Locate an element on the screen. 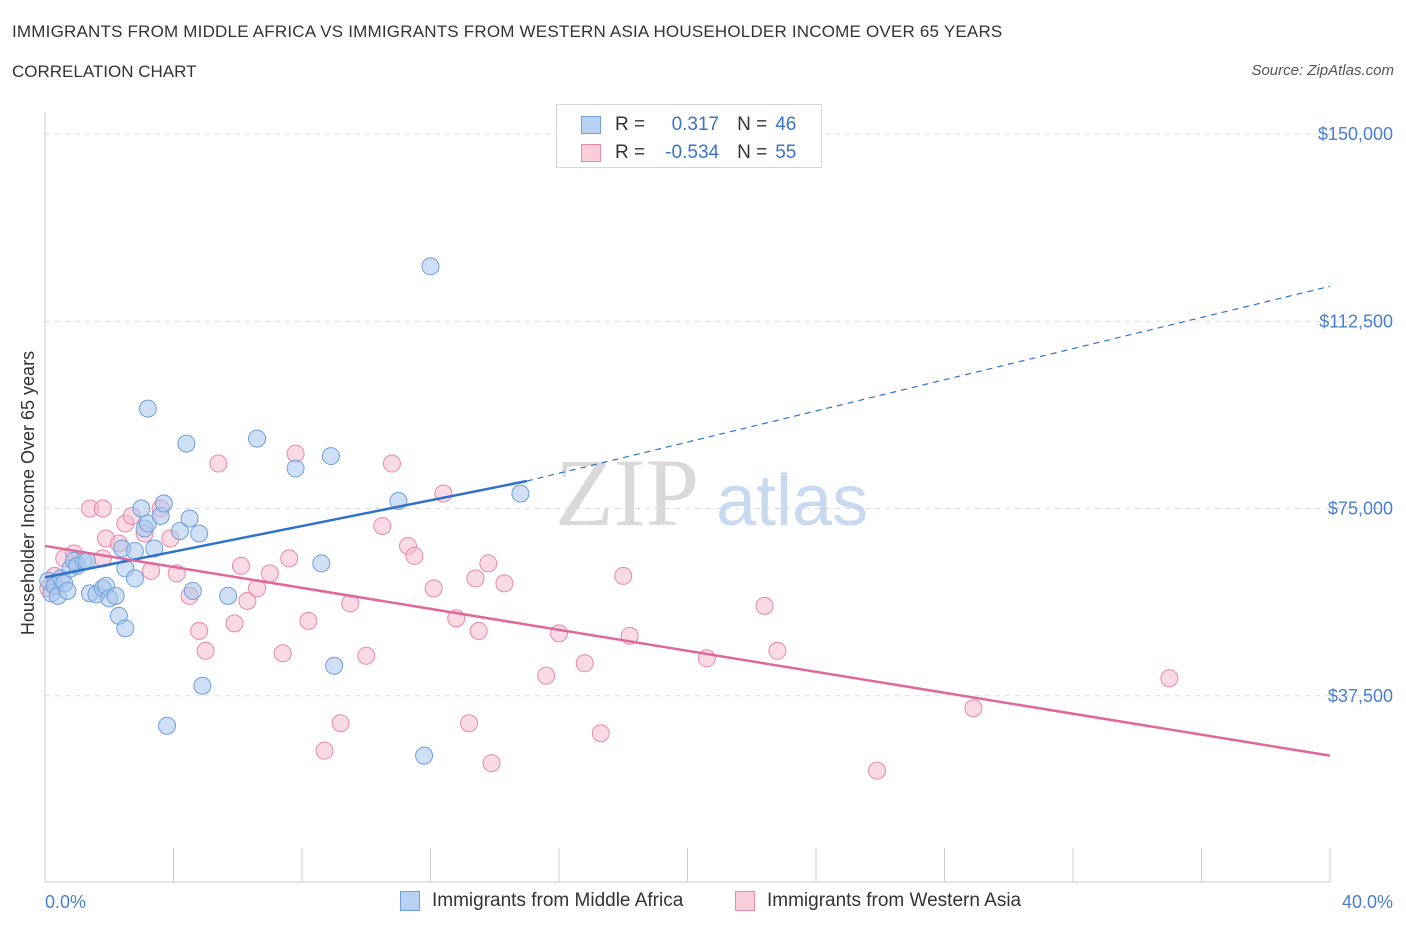 The width and height of the screenshot is (1406, 930). legend-r-value: -0.534 is located at coordinates (692, 152).